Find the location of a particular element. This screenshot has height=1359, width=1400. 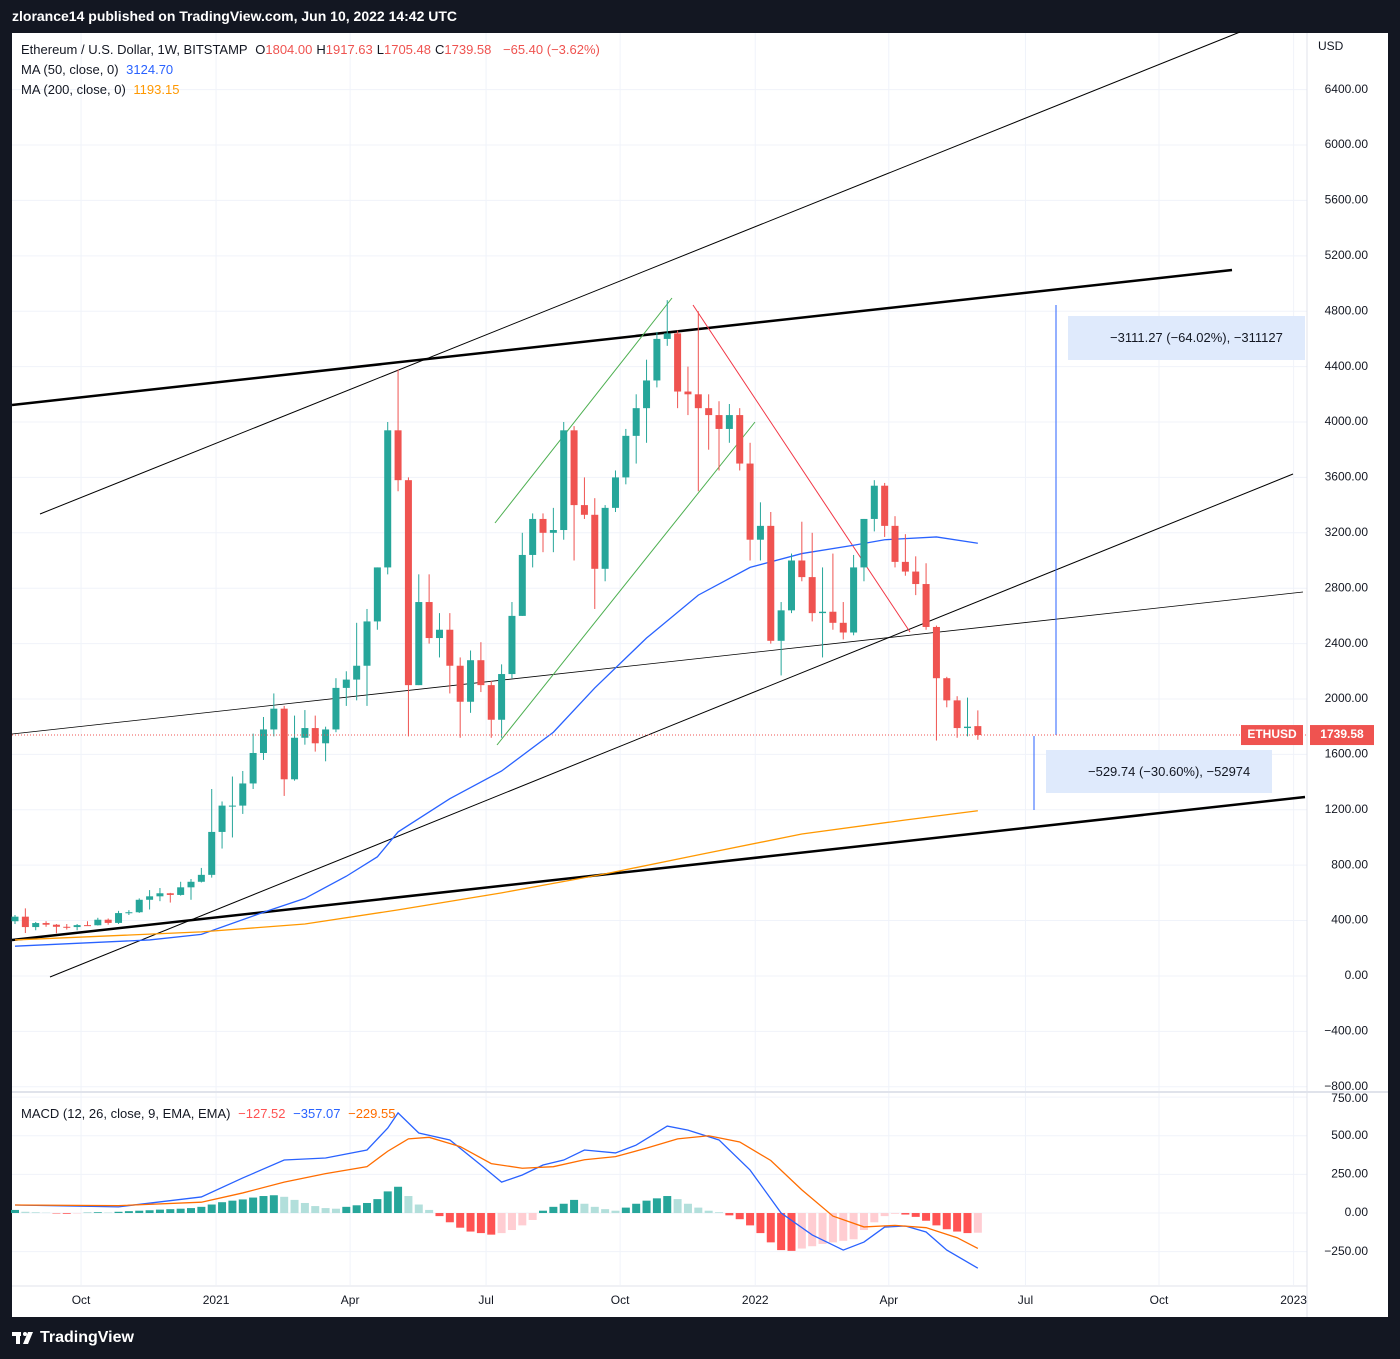

y-tick-label: 3600.00 is located at coordinates (1347, 477).